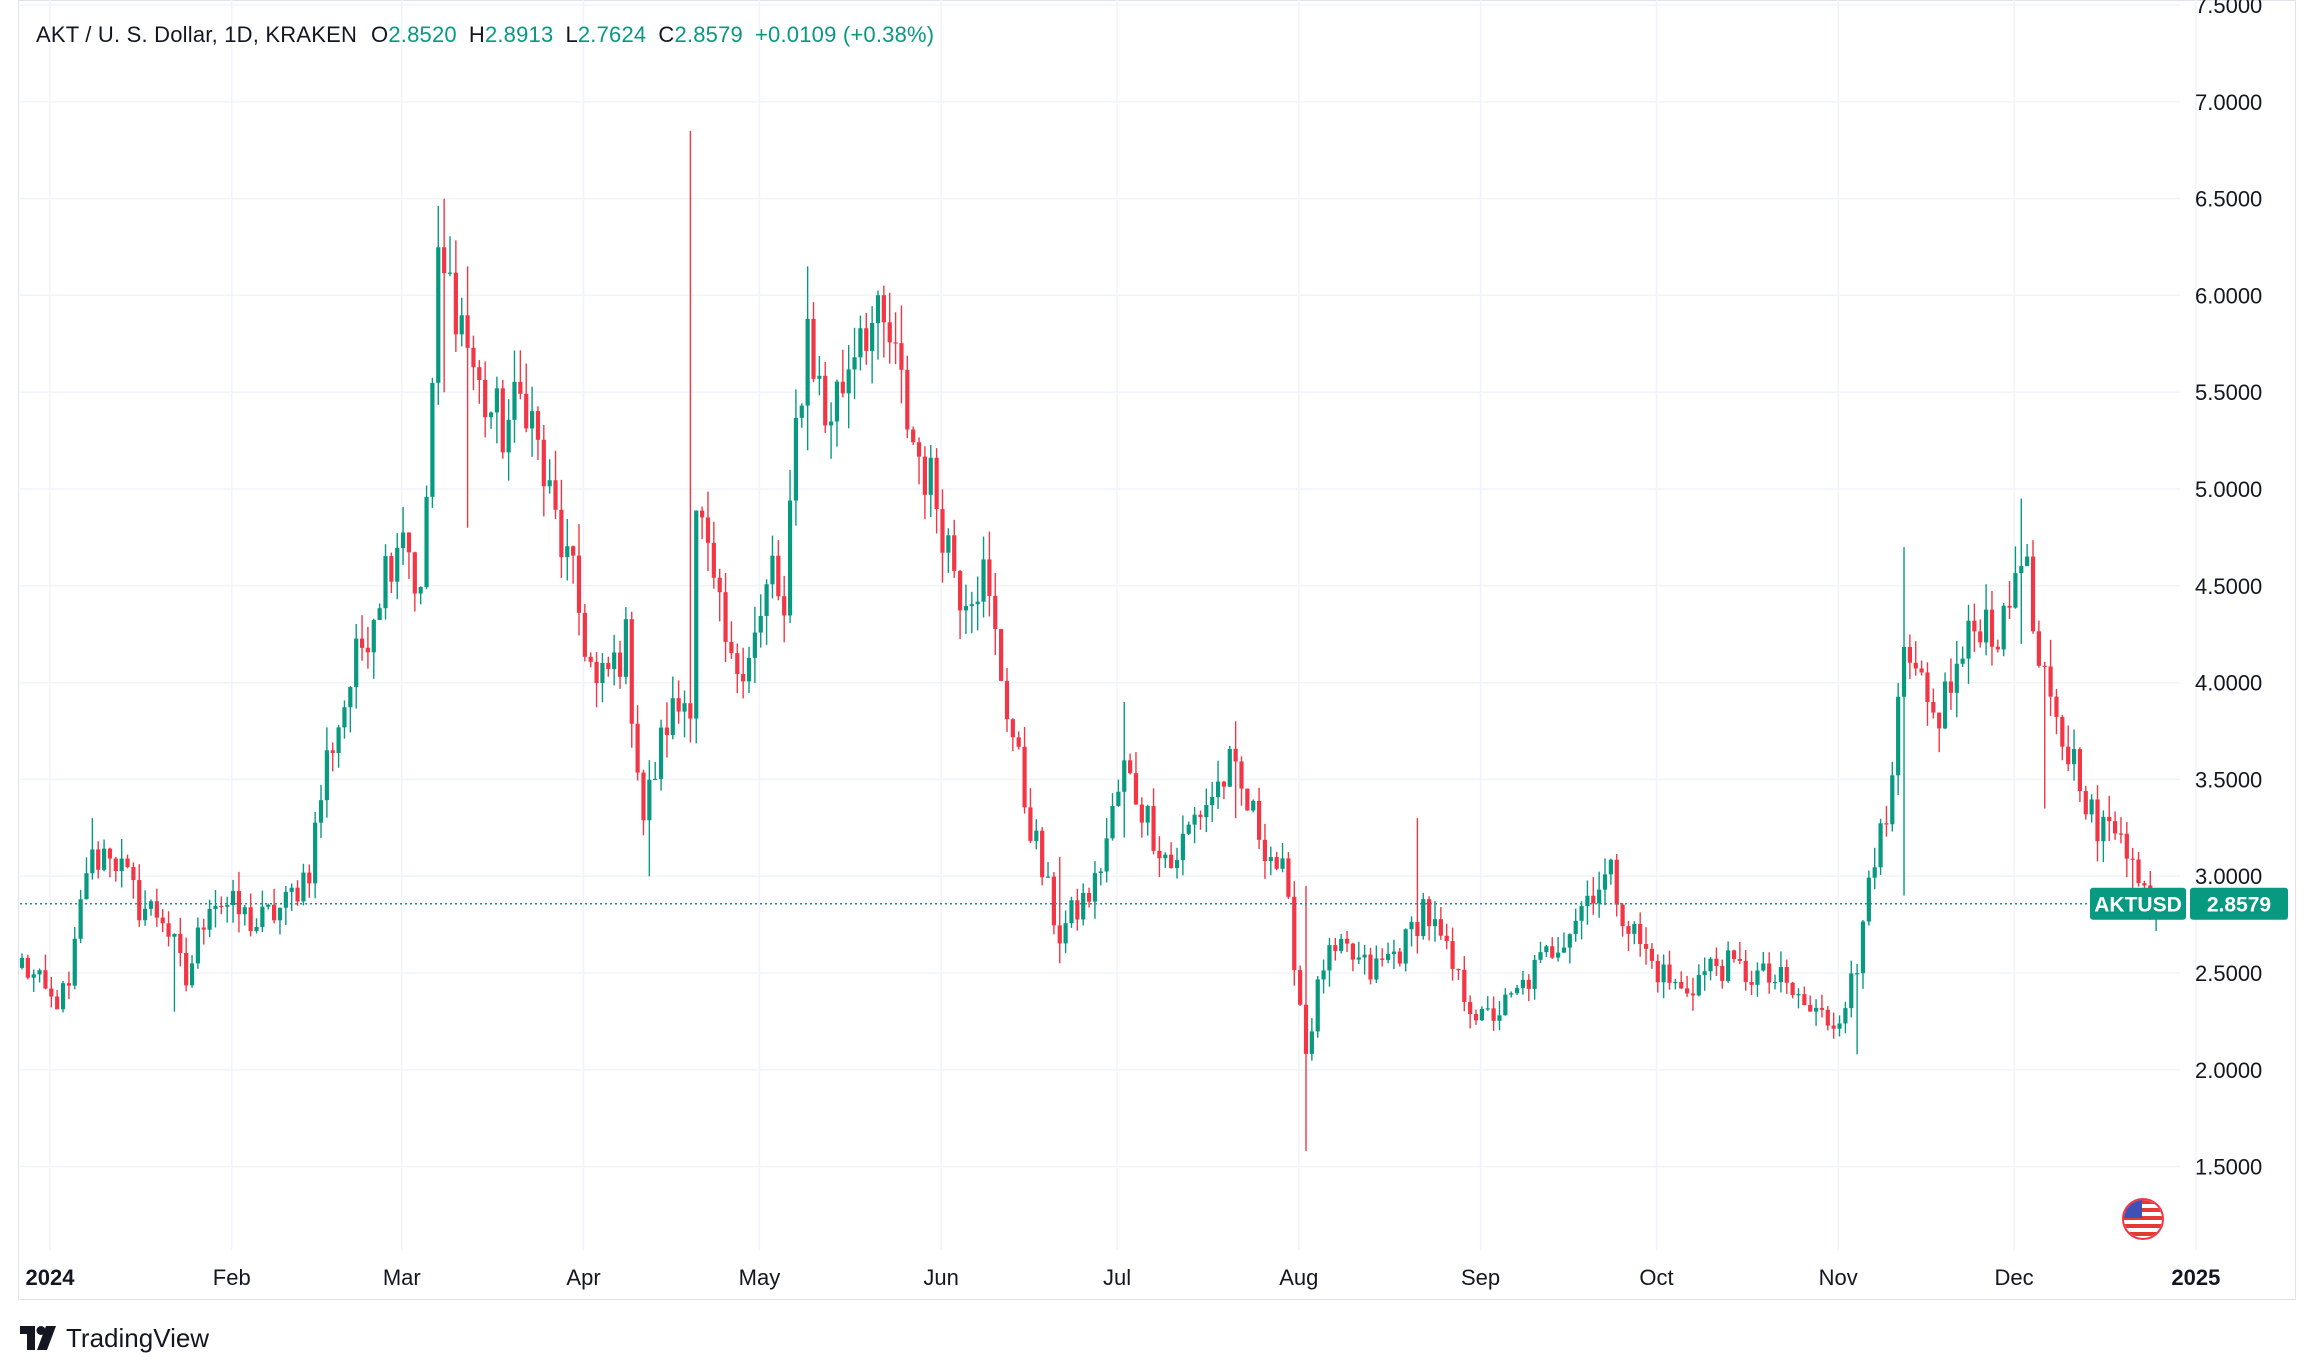  I want to click on symbol-description: AKT / U. S. Dollar, 1D, KRAKEN, so click(197, 34).